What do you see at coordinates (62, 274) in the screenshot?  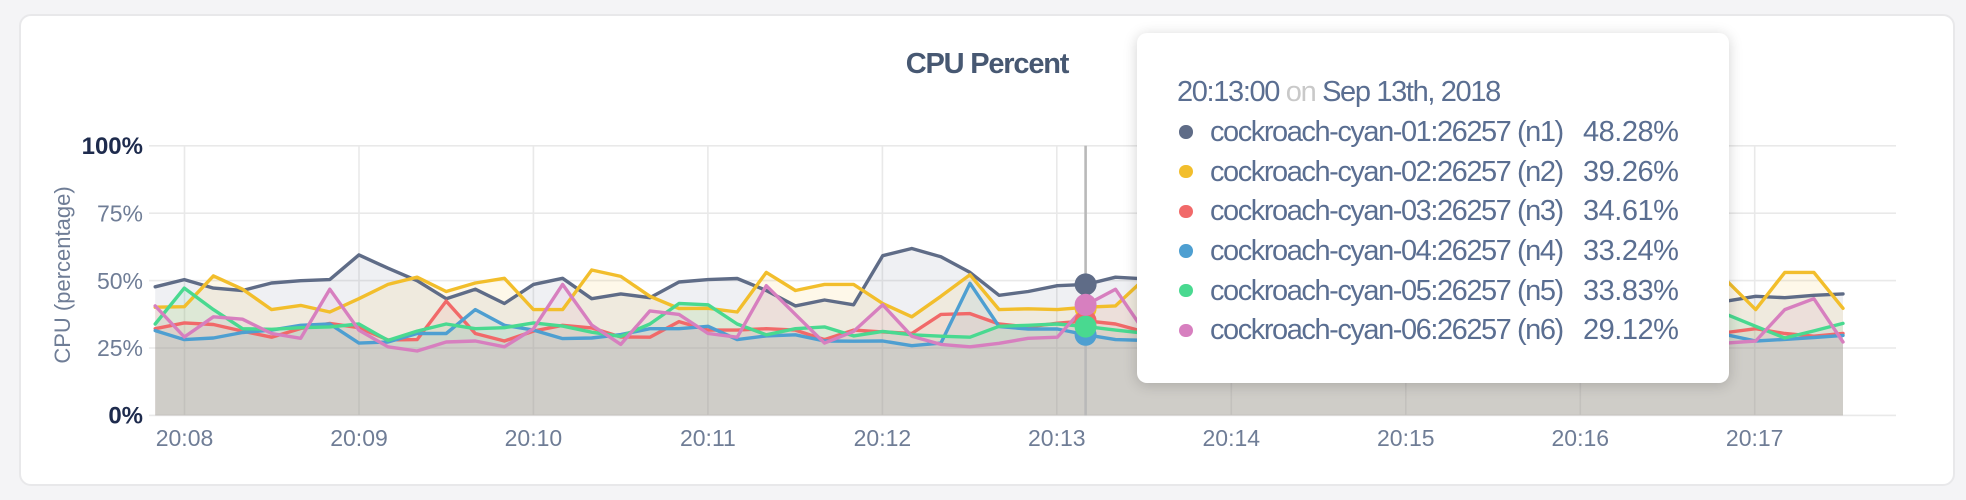 I see `svg-text: CPU (percentage)` at bounding box center [62, 274].